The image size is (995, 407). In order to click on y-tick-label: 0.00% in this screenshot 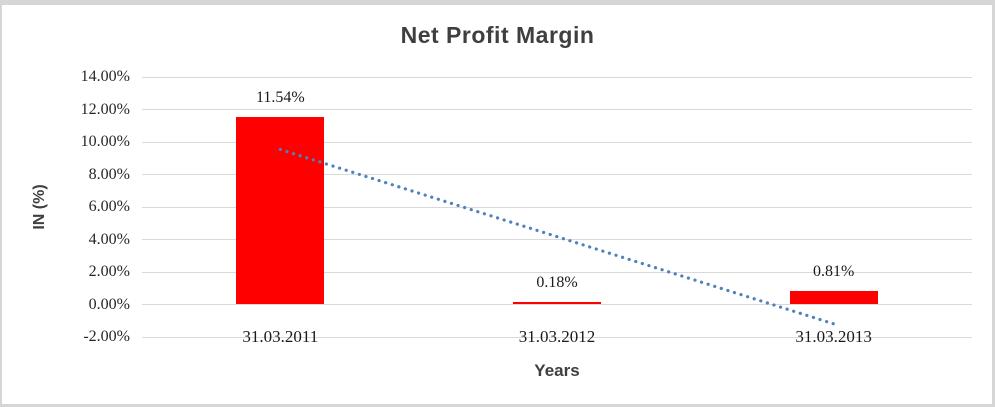, I will do `click(109, 304)`.